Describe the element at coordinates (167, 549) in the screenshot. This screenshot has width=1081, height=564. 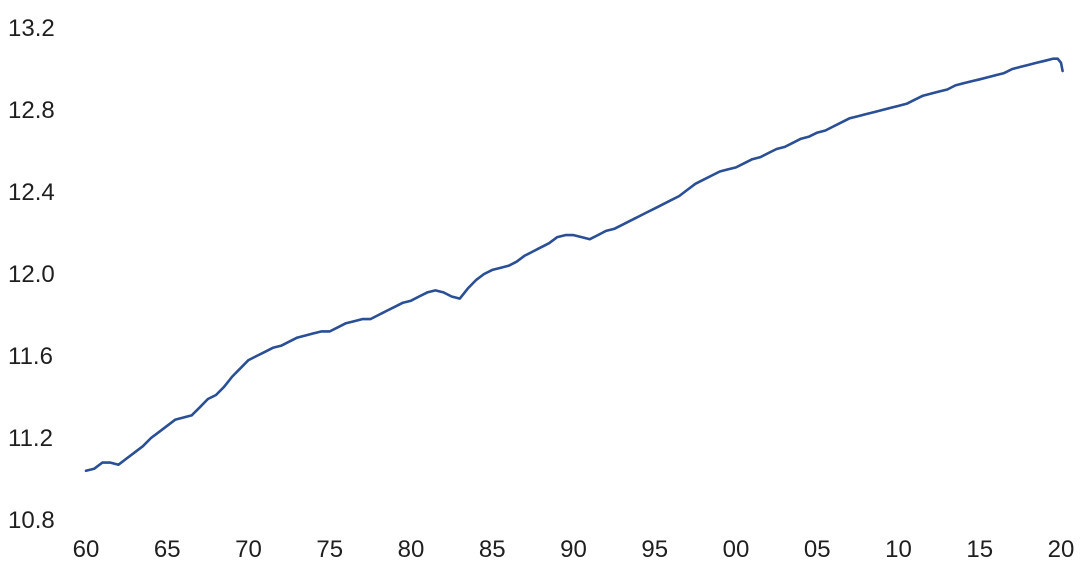
I see `x-tick-label: 65` at that location.